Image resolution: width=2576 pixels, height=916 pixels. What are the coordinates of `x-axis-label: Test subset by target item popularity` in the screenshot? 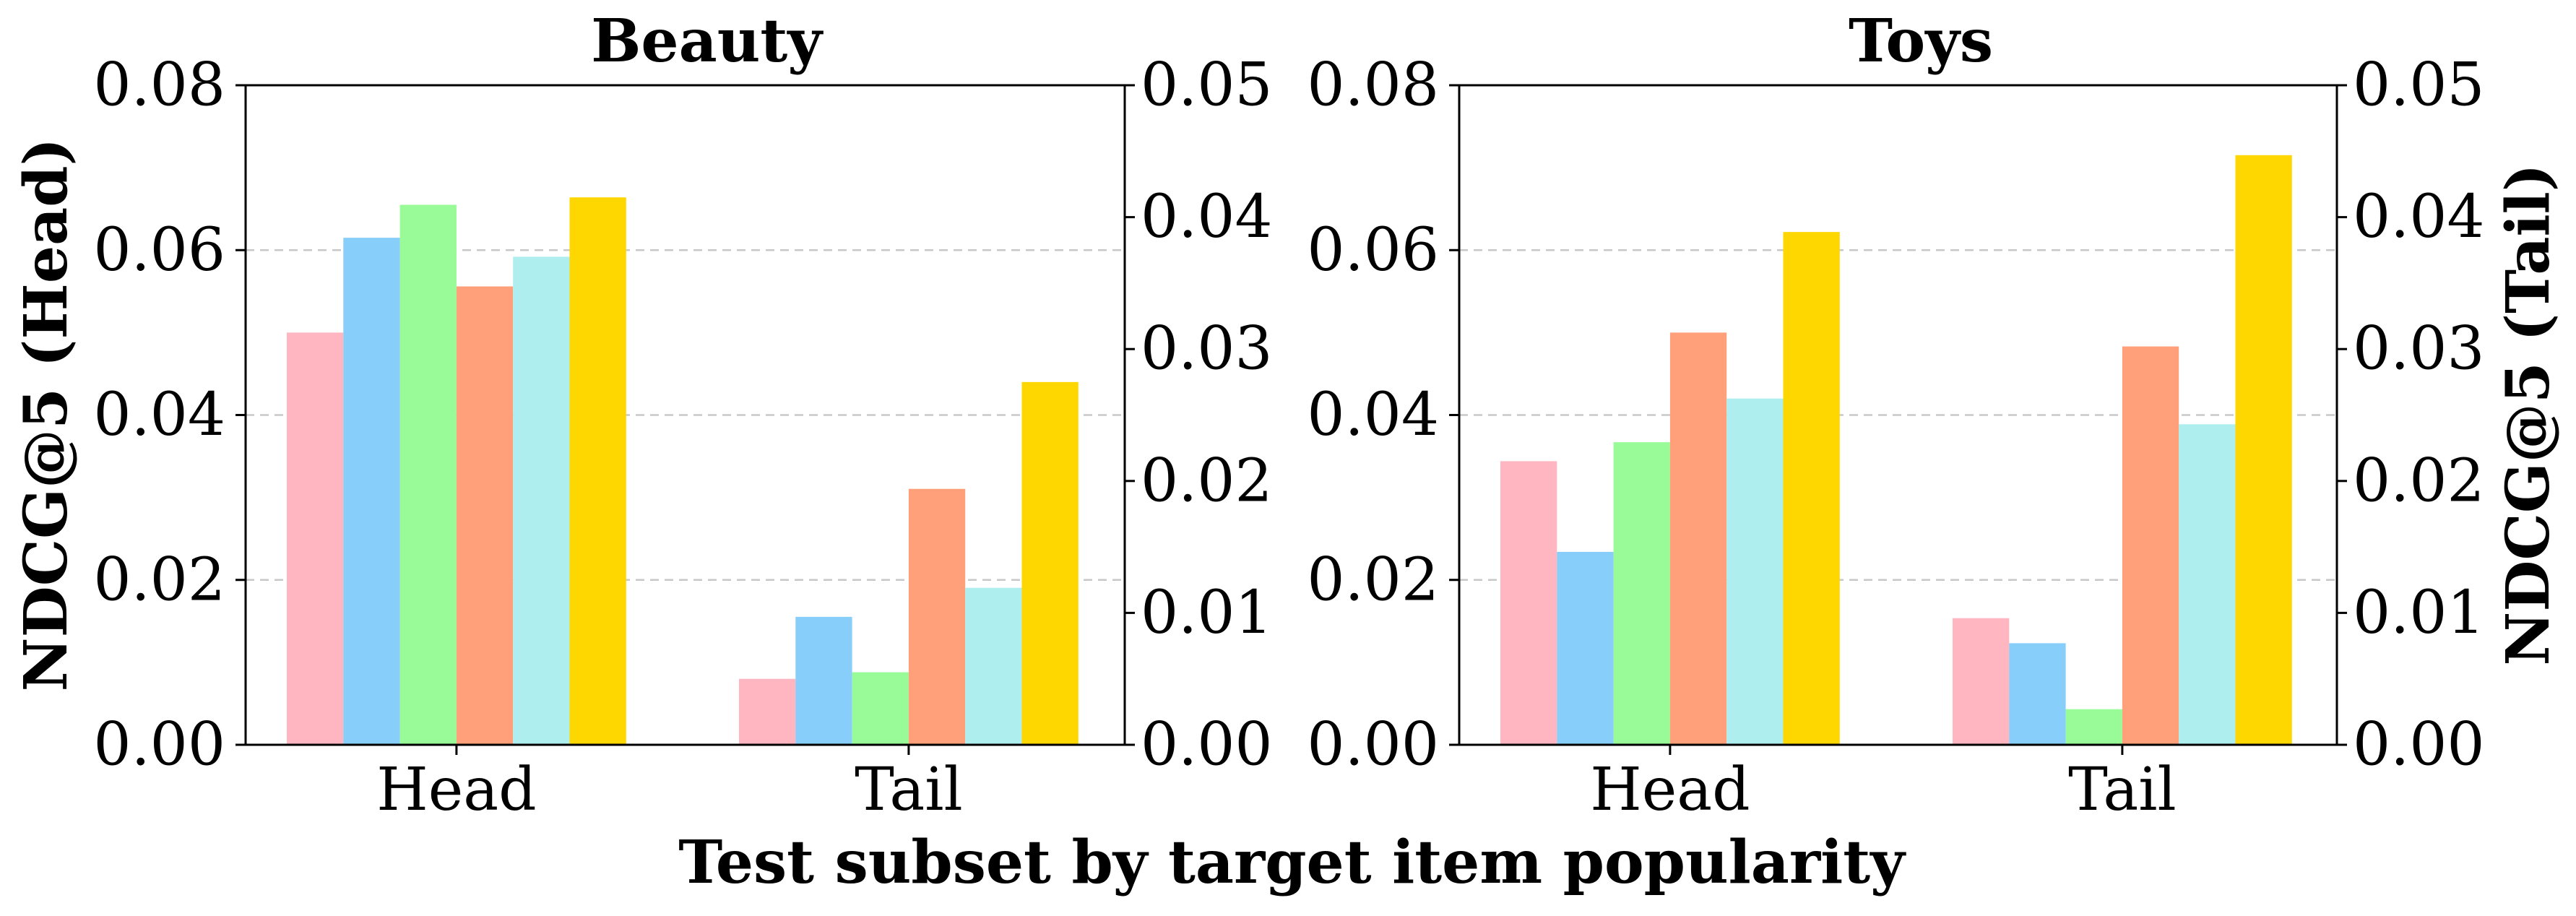 It's located at (1292, 862).